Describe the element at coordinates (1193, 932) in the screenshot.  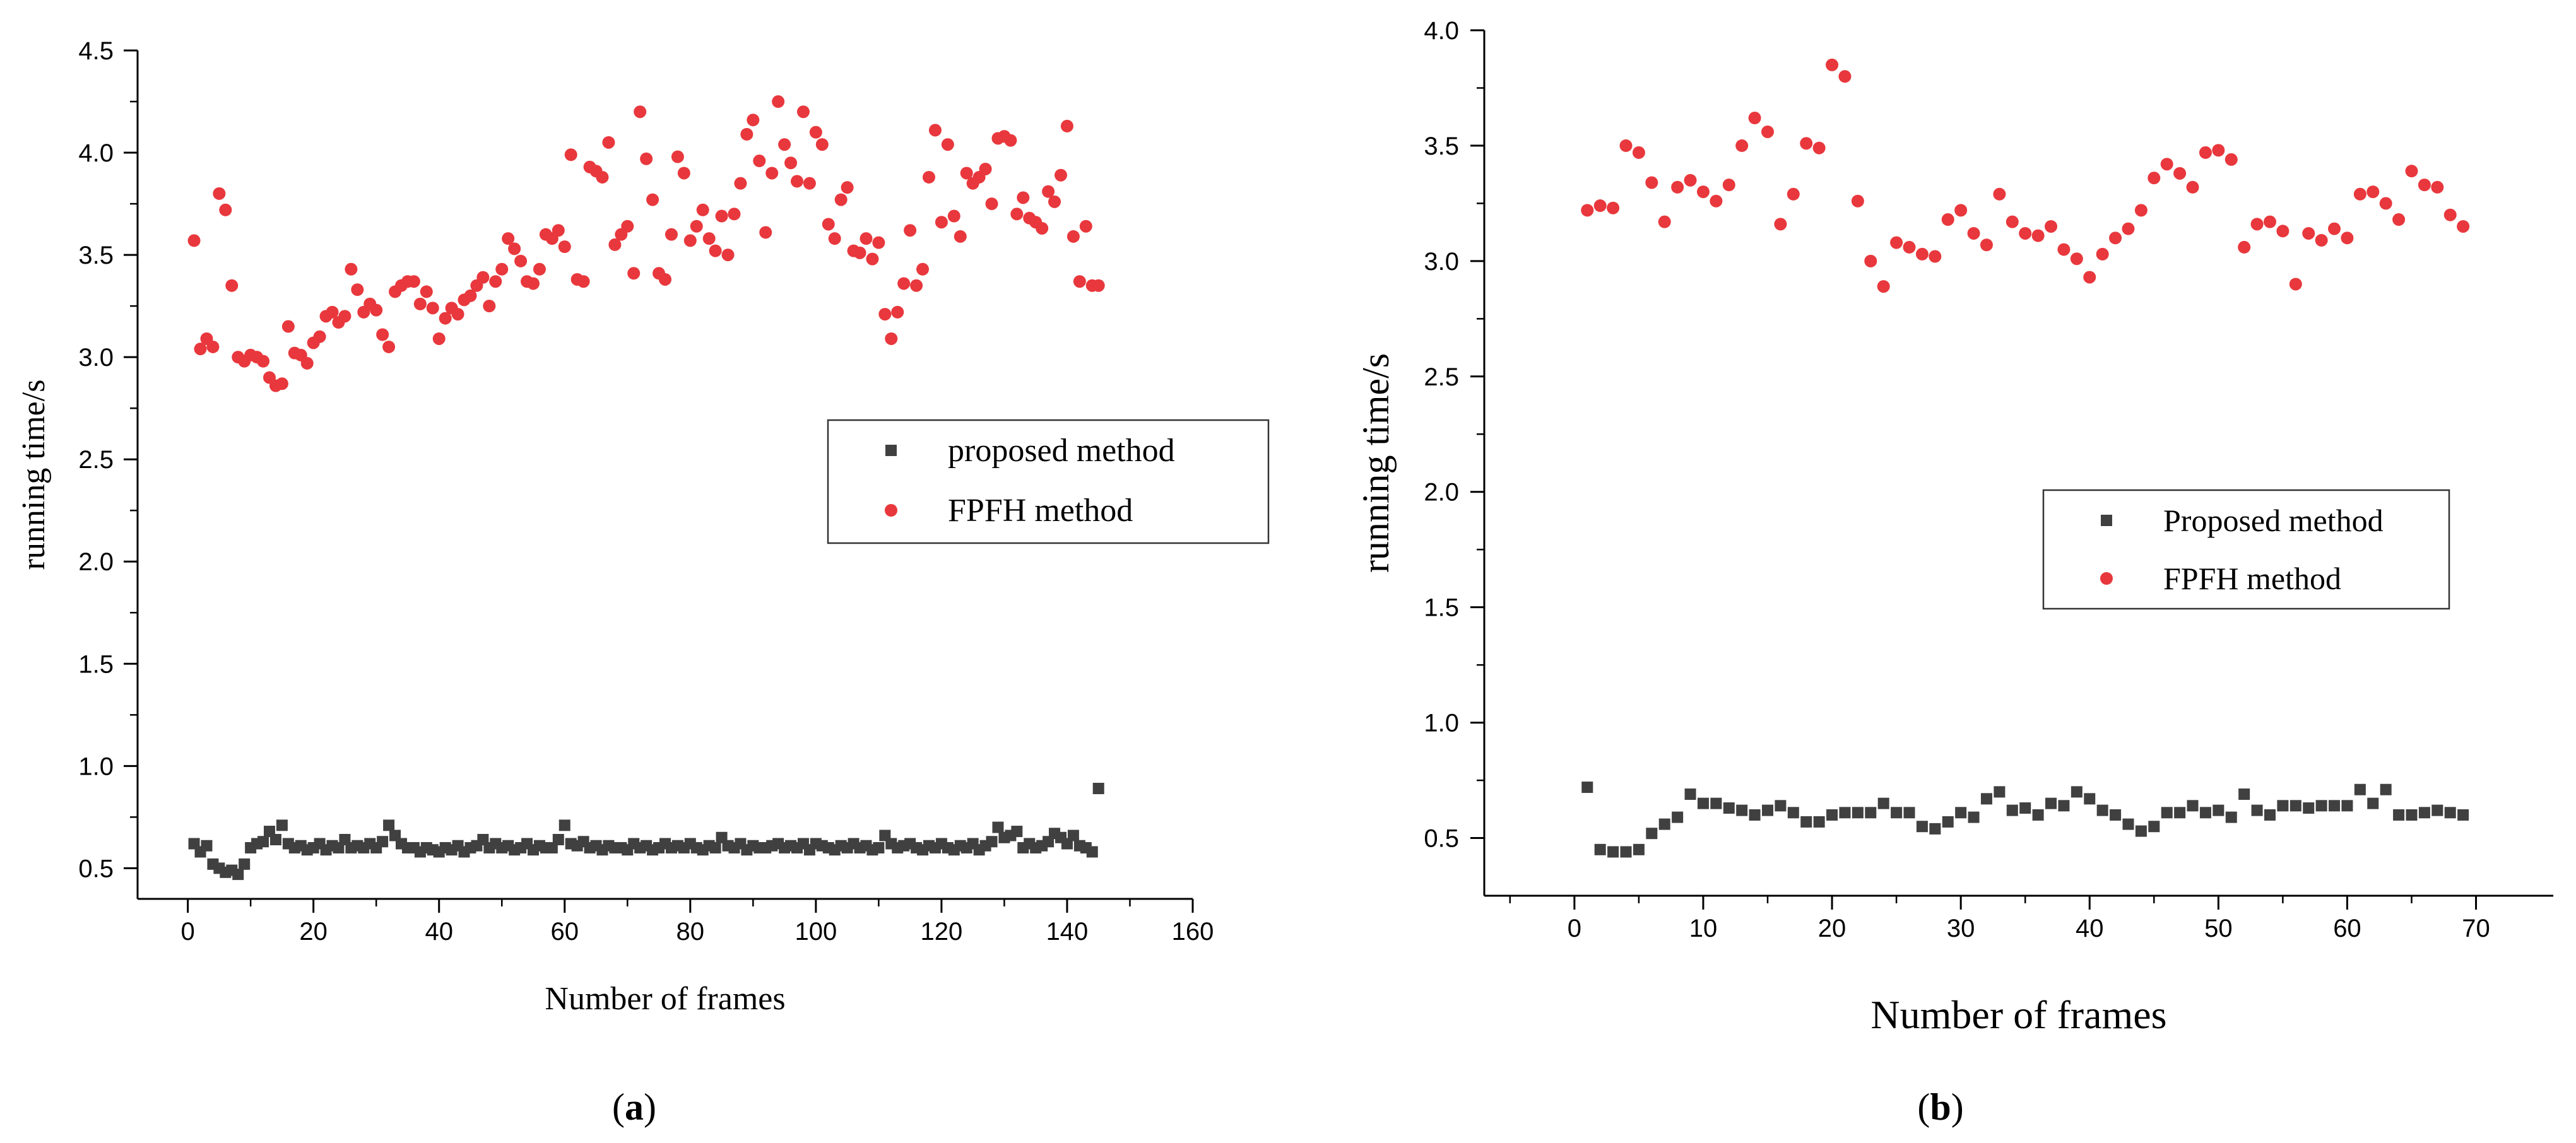
I see `x-tick-label: 160` at that location.